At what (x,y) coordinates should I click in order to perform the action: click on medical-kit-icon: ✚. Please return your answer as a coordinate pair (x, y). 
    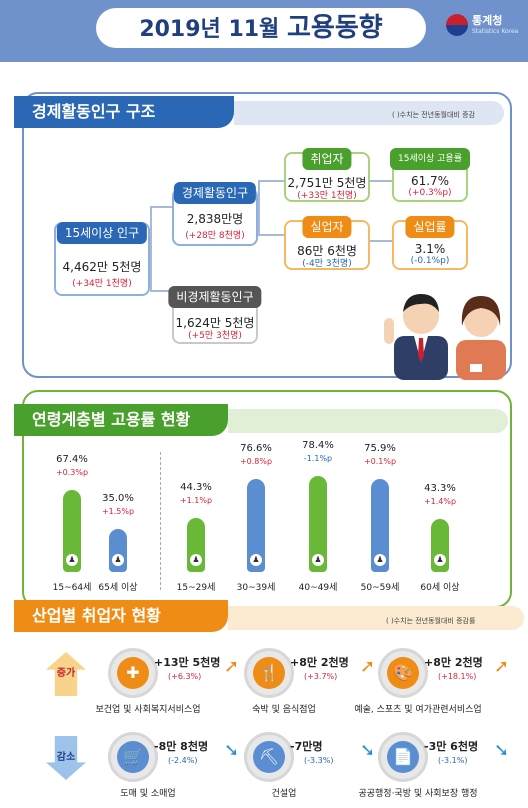
    Looking at the image, I should click on (133, 673).